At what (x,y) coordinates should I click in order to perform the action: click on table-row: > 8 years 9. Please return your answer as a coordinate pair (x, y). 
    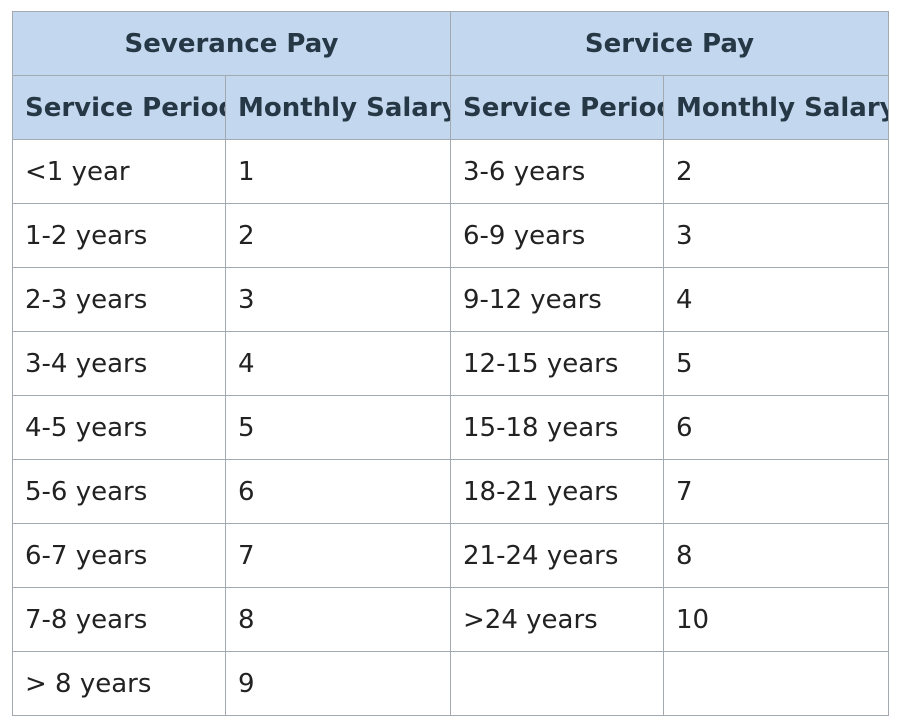
    Looking at the image, I should click on (451, 683).